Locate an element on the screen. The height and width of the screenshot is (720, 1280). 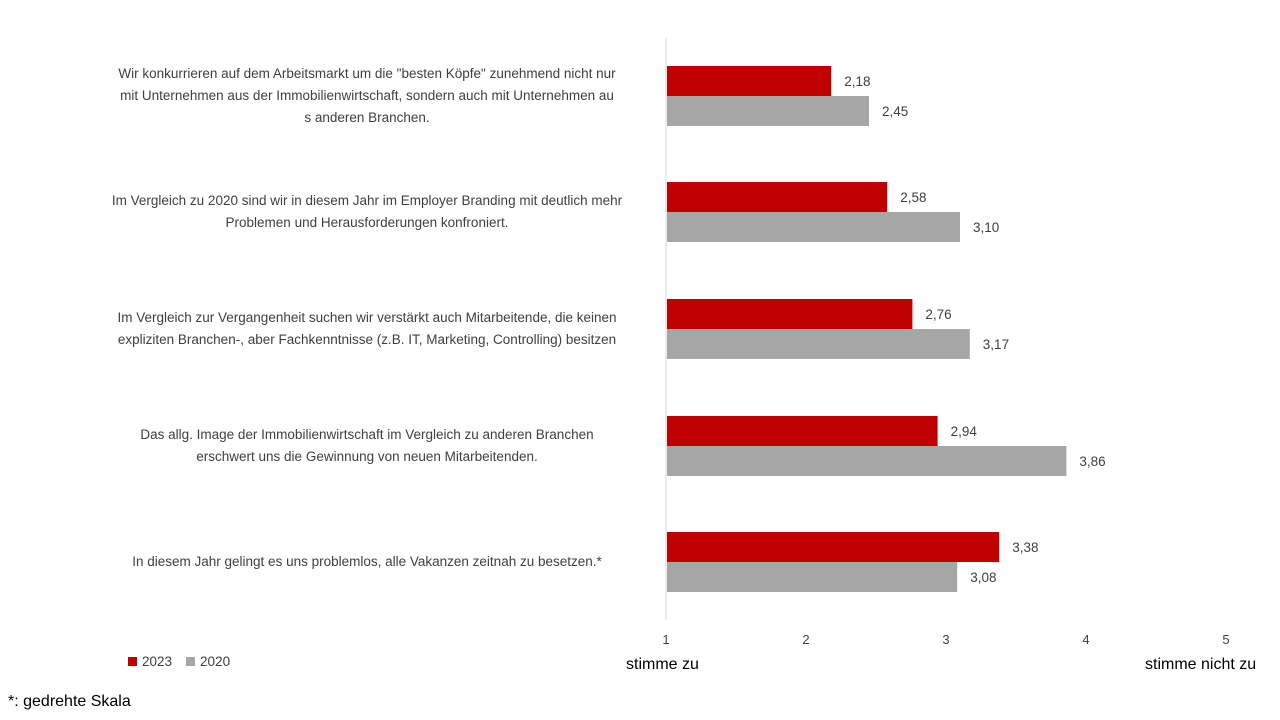
data-label-2023-3: 2,76 is located at coordinates (938, 314).